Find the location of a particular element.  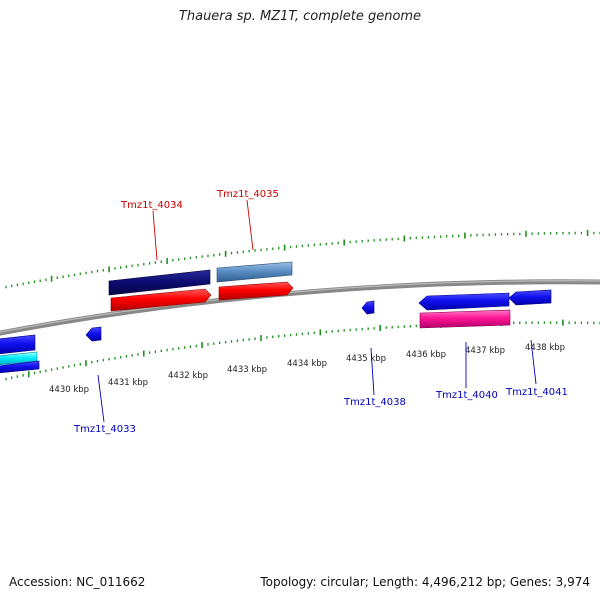

gene-edge-fragments is located at coordinates (20, 354).